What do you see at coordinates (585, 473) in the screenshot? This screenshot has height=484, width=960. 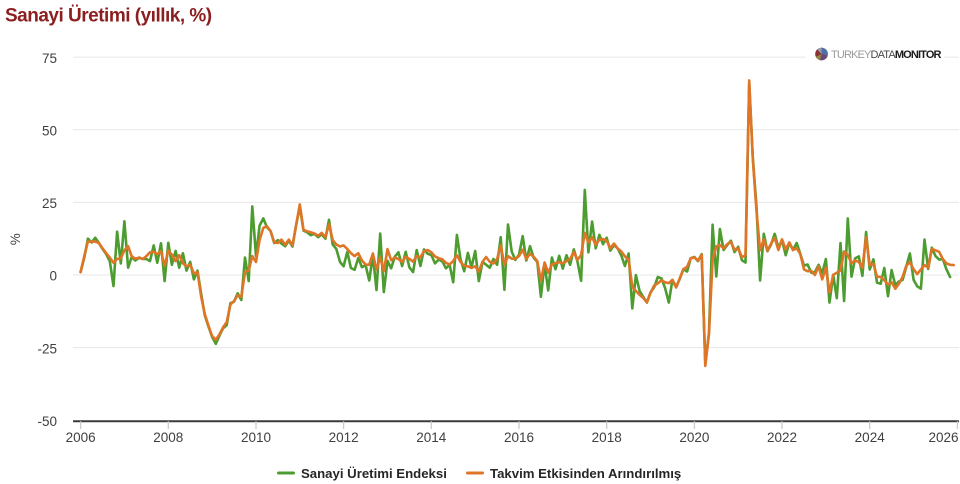 I see `svg-text: Takvim Etkisinden Arındırılmış` at bounding box center [585, 473].